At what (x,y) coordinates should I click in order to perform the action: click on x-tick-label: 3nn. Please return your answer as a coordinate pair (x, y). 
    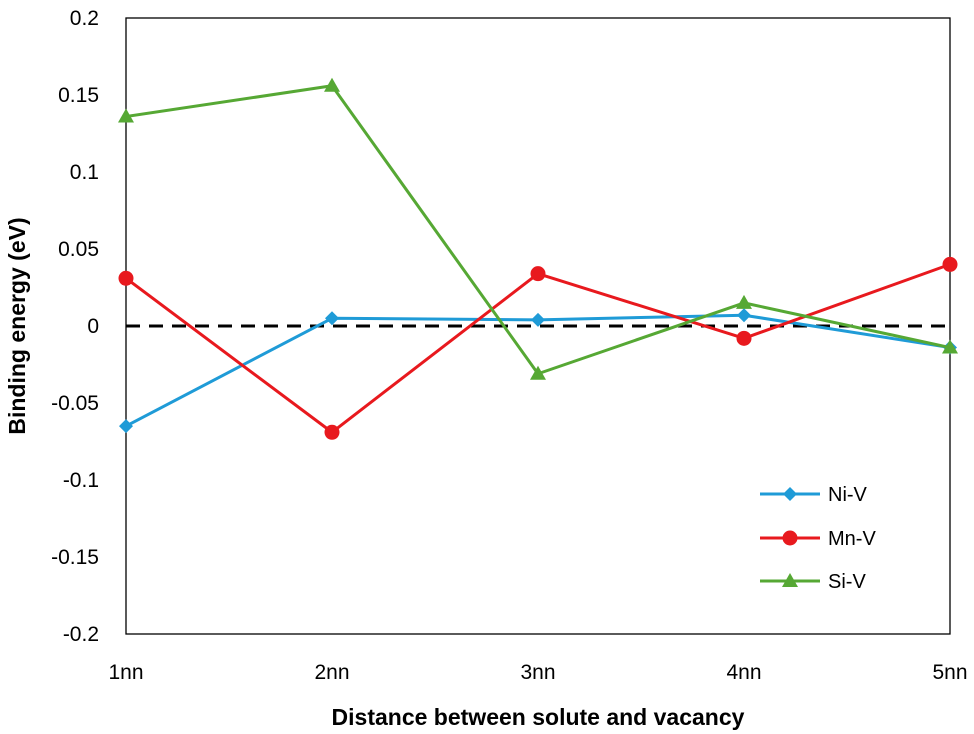
    Looking at the image, I should click on (537, 672).